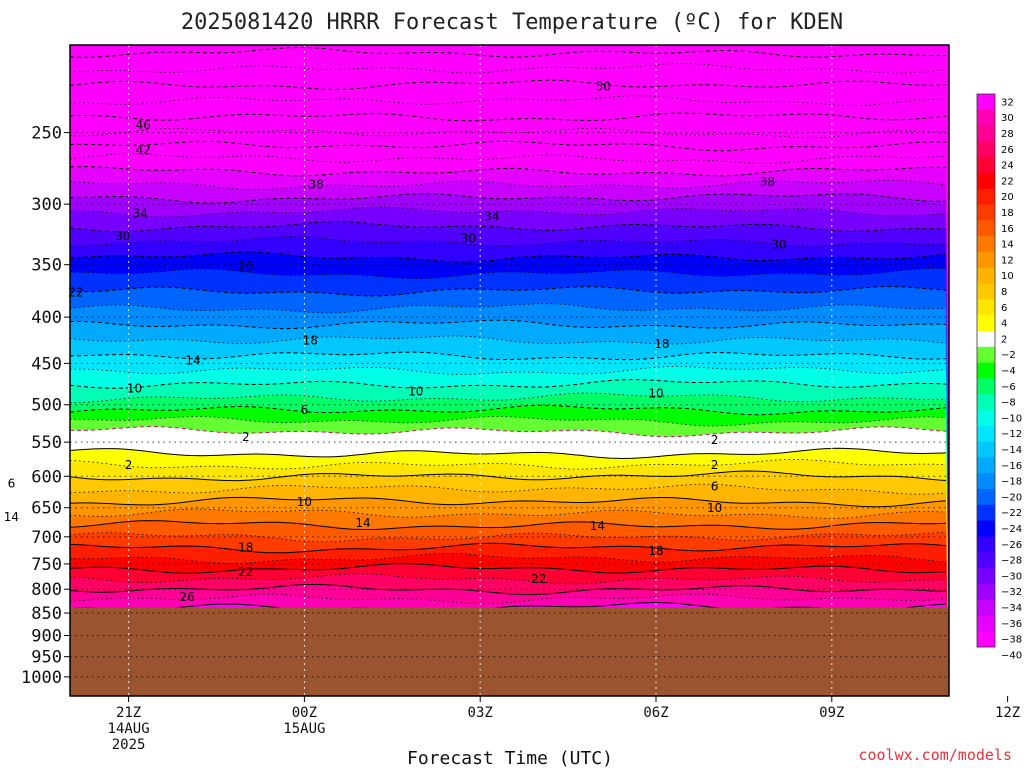 The width and height of the screenshot is (1024, 768). I want to click on colorbar-tick-label: −6, so click(1008, 387).